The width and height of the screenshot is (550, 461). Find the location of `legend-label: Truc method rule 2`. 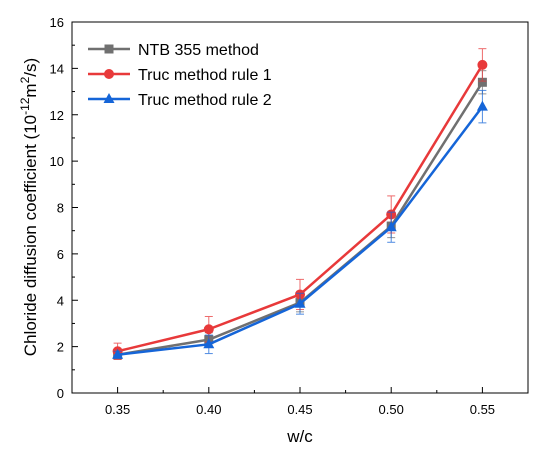

legend-label: Truc method rule 2 is located at coordinates (205, 100).